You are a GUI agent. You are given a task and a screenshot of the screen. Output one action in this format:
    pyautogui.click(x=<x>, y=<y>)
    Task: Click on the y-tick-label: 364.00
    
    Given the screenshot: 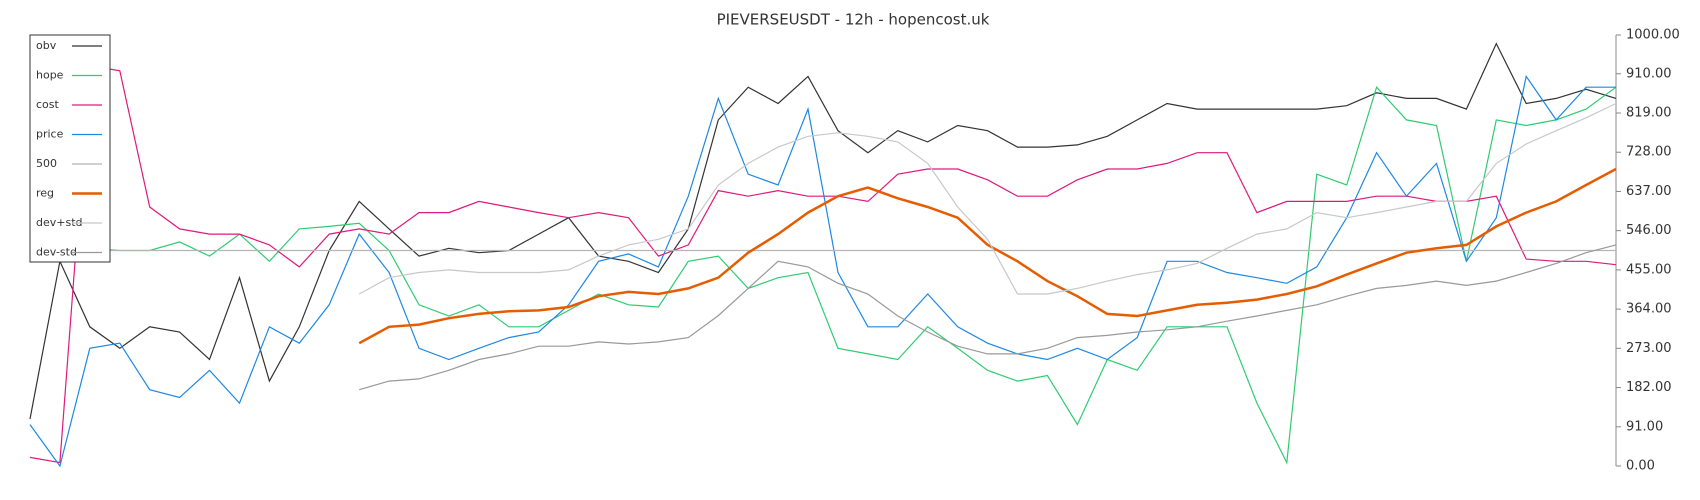 What is the action you would take?
    pyautogui.click(x=1649, y=309)
    